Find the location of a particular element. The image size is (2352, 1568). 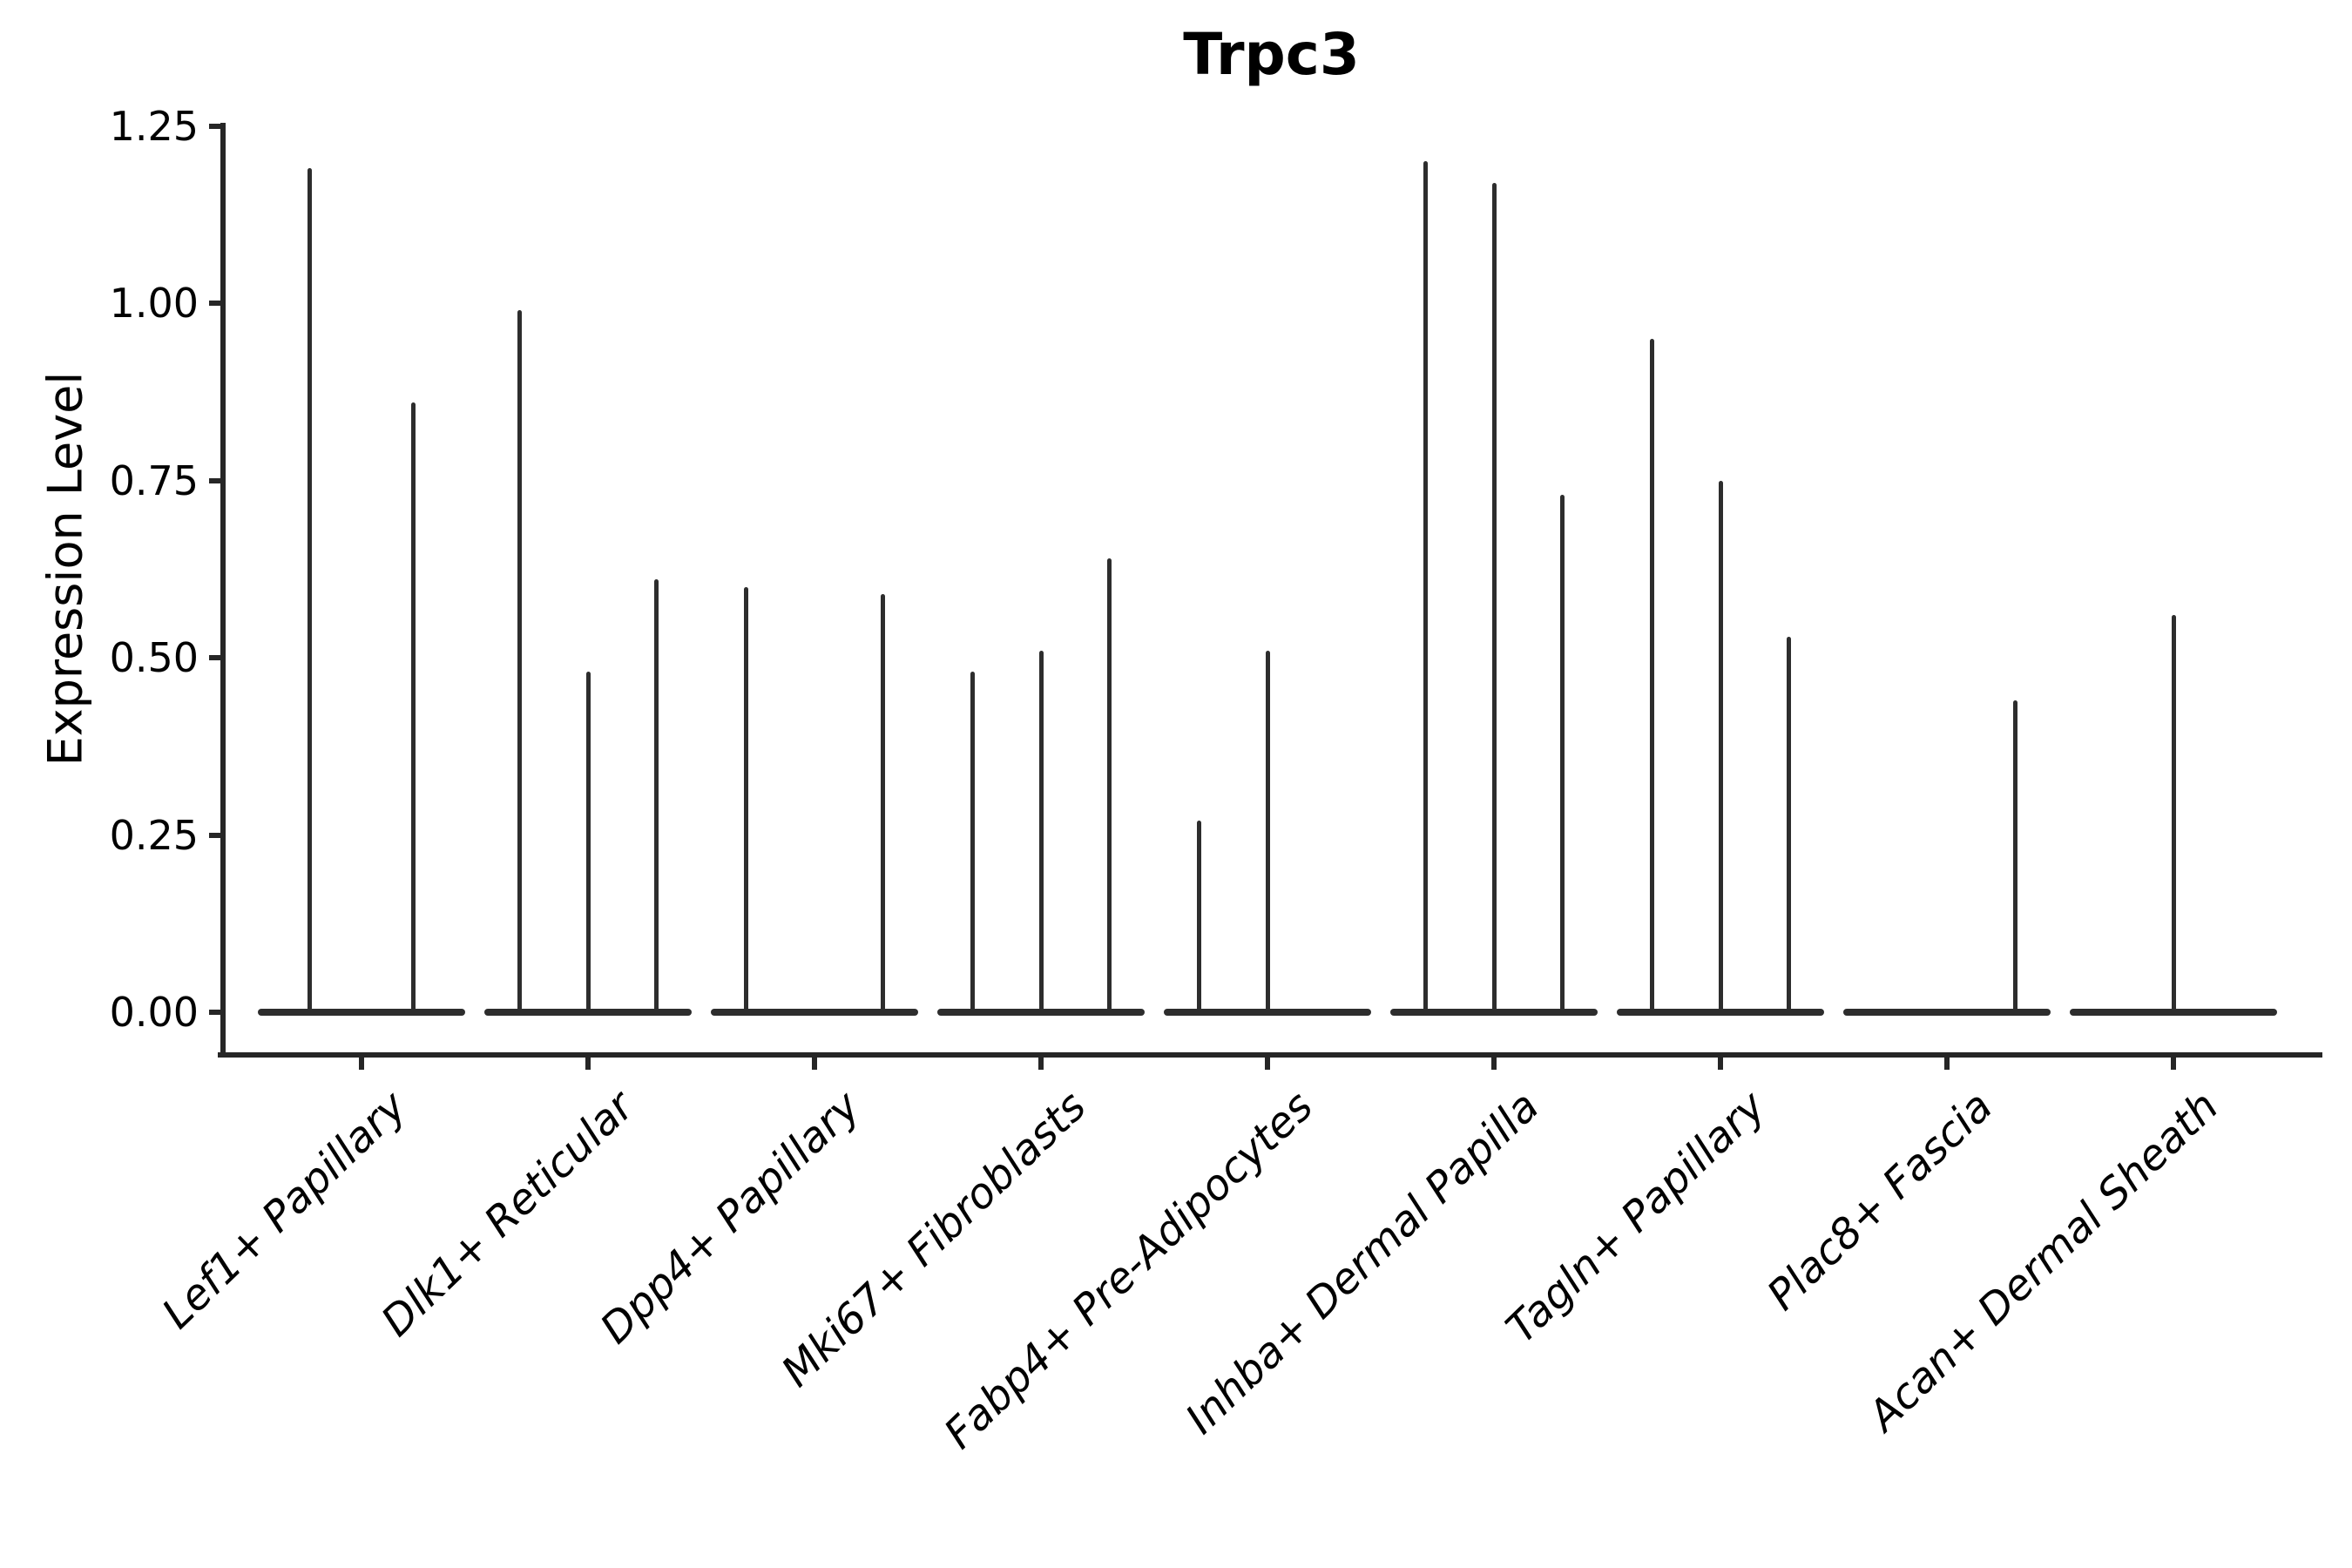

chart-title: Trpc3 is located at coordinates (1271, 54).